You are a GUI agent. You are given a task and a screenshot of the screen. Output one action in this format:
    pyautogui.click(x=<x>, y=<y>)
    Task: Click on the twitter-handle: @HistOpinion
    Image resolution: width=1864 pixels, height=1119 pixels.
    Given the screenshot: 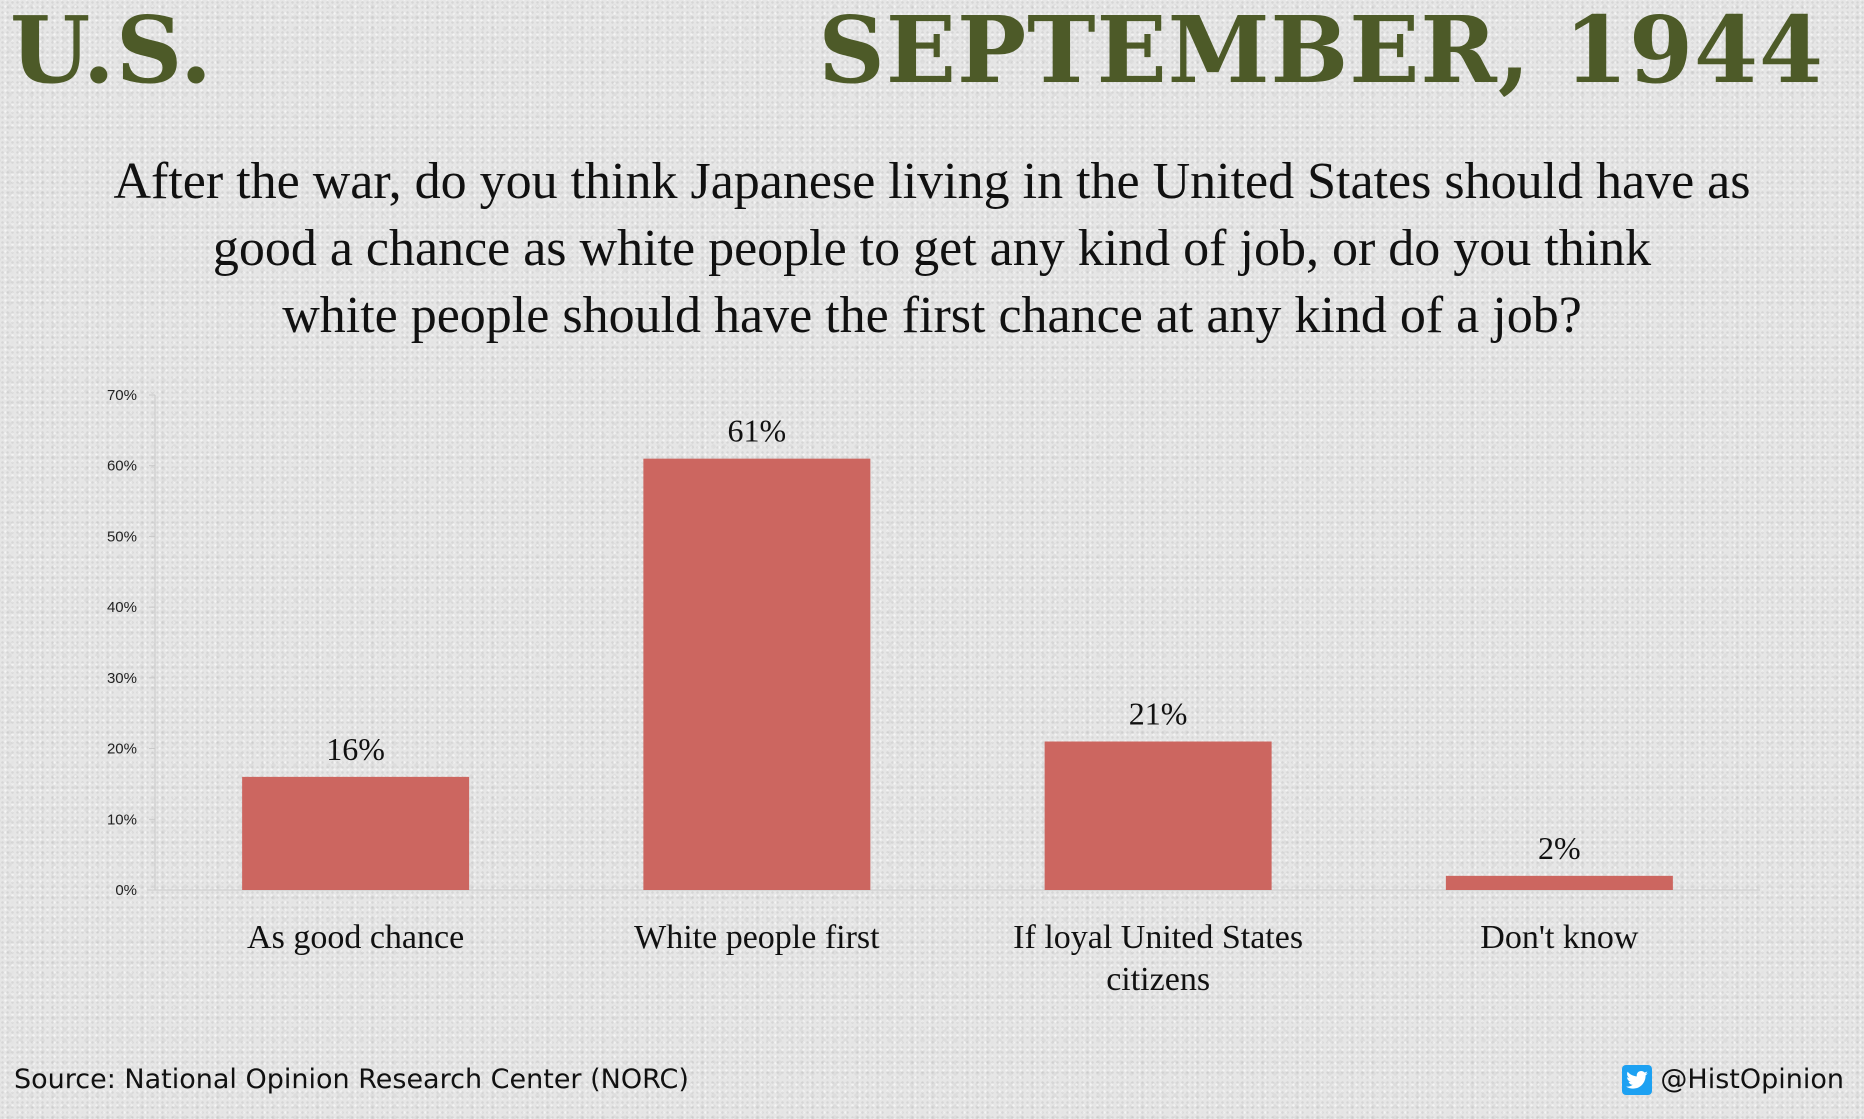 What is the action you would take?
    pyautogui.click(x=1733, y=1079)
    